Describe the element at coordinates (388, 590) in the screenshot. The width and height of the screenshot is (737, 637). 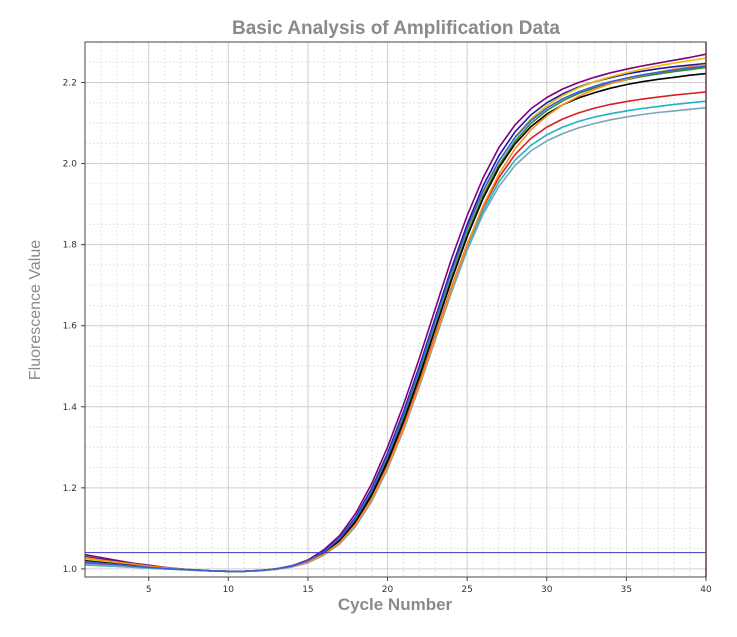
I see `x-tick-label: 20` at that location.